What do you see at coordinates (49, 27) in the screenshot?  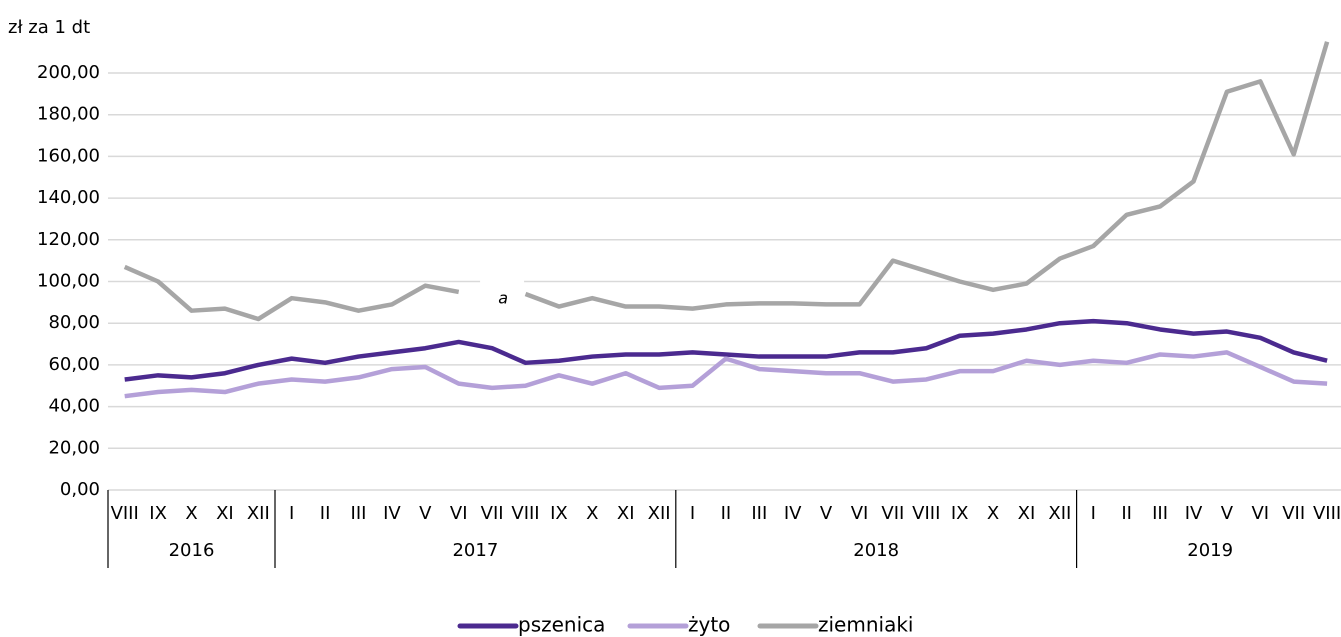 I see `y-axis-label: zł za 1 dt` at bounding box center [49, 27].